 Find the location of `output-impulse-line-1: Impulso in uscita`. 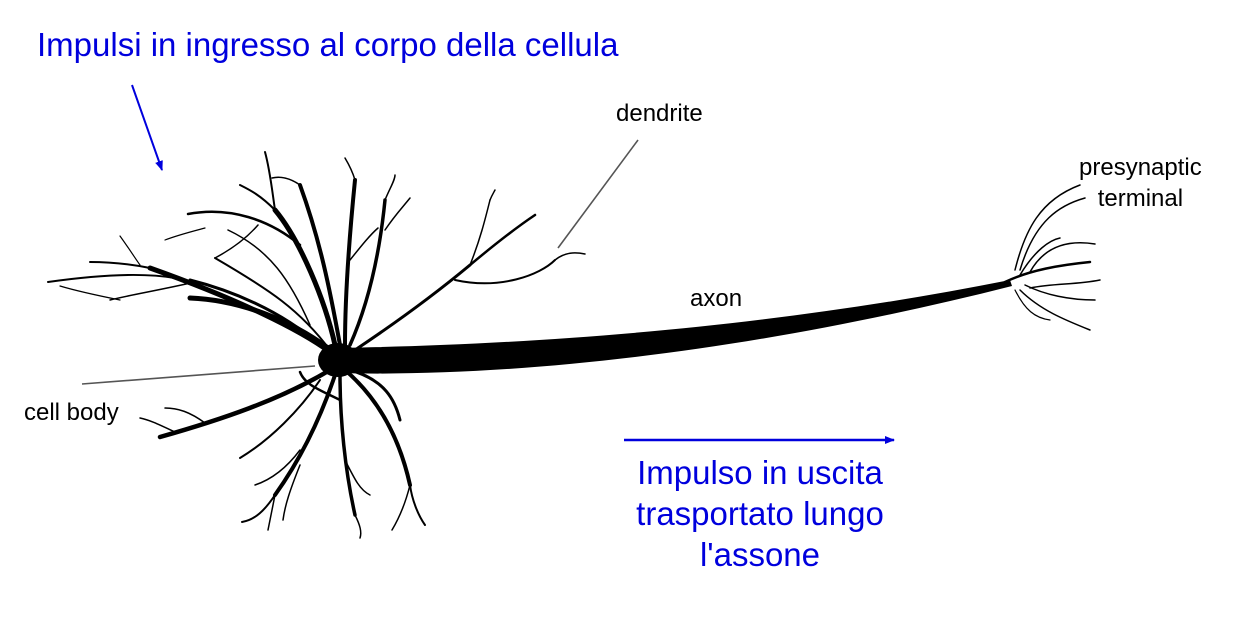

output-impulse-line-1: Impulso in uscita is located at coordinates (760, 472).